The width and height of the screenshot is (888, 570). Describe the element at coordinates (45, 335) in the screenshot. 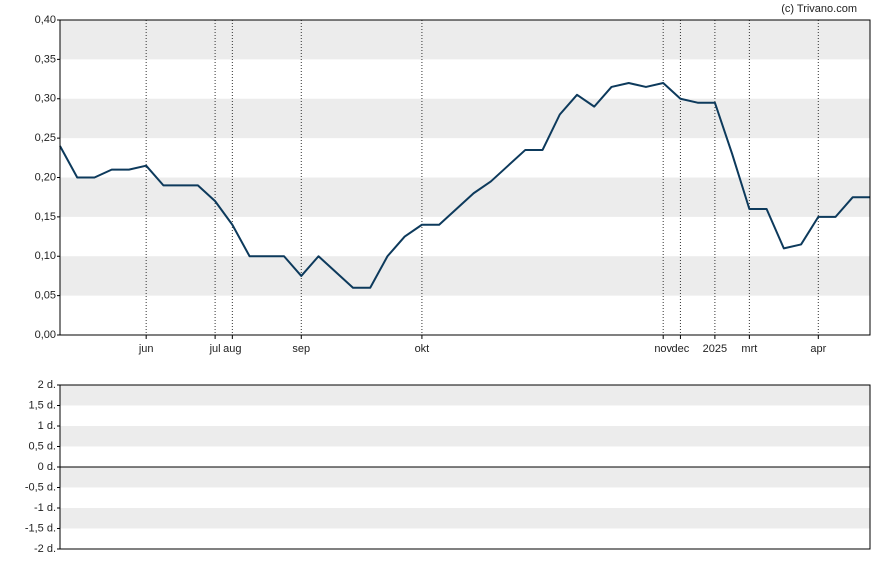

I see `y-tick-label: 0,00` at that location.